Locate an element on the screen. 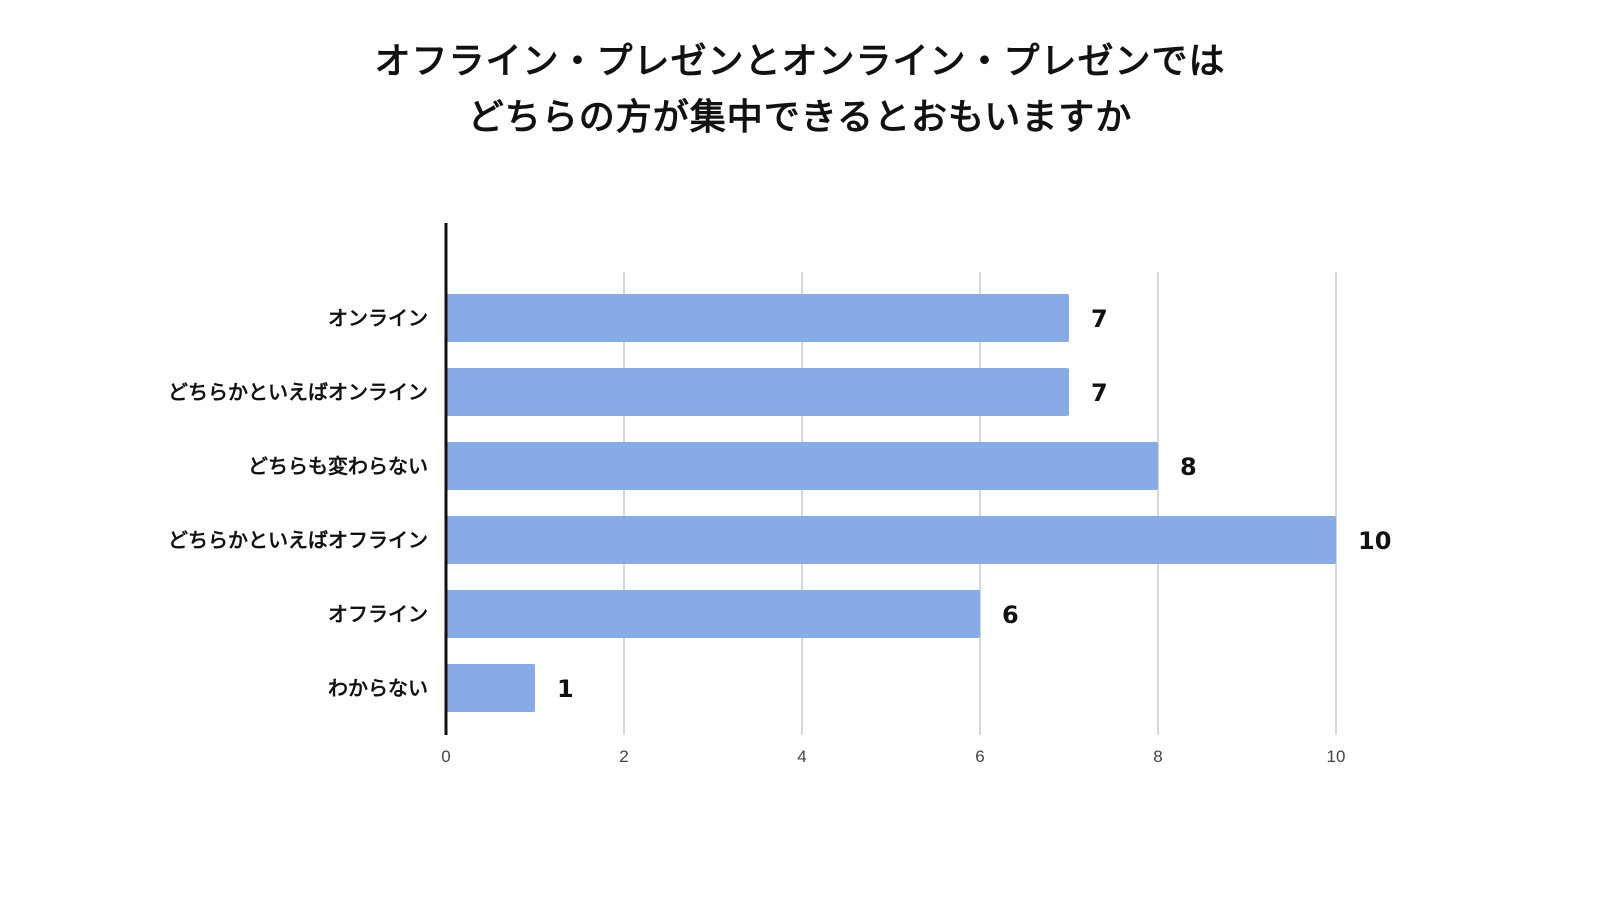  chart-title-line-2: どちらの方が集中できるとおもいますか is located at coordinates (800, 117).